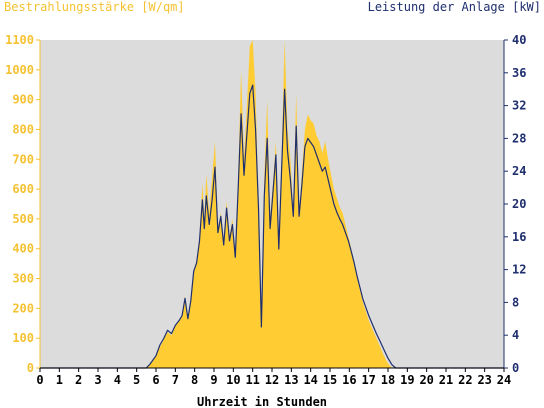  What do you see at coordinates (407, 380) in the screenshot?
I see `x-tick-label: 19` at bounding box center [407, 380].